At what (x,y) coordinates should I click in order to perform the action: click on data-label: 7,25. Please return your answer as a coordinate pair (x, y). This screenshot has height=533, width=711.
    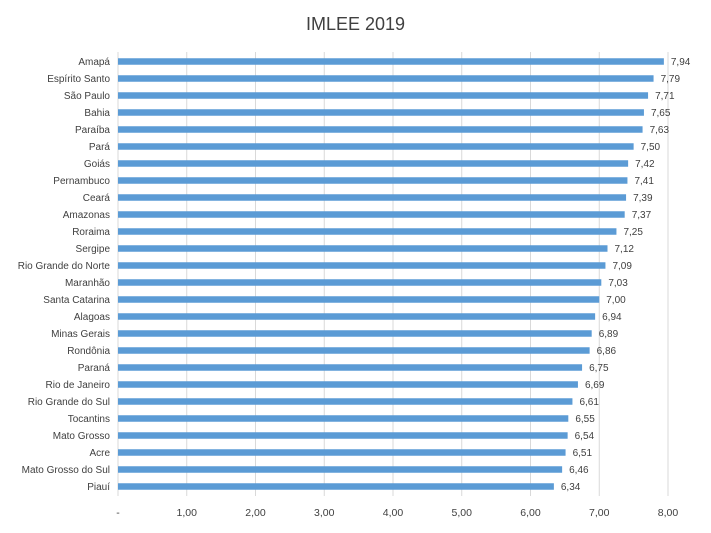
    Looking at the image, I should click on (633, 232).